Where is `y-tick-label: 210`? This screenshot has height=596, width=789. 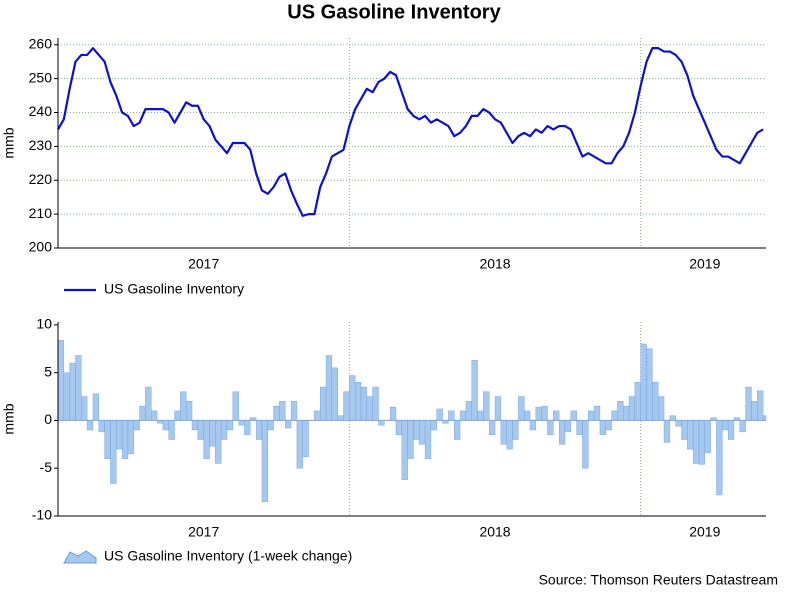 y-tick-label: 210 is located at coordinates (41, 213).